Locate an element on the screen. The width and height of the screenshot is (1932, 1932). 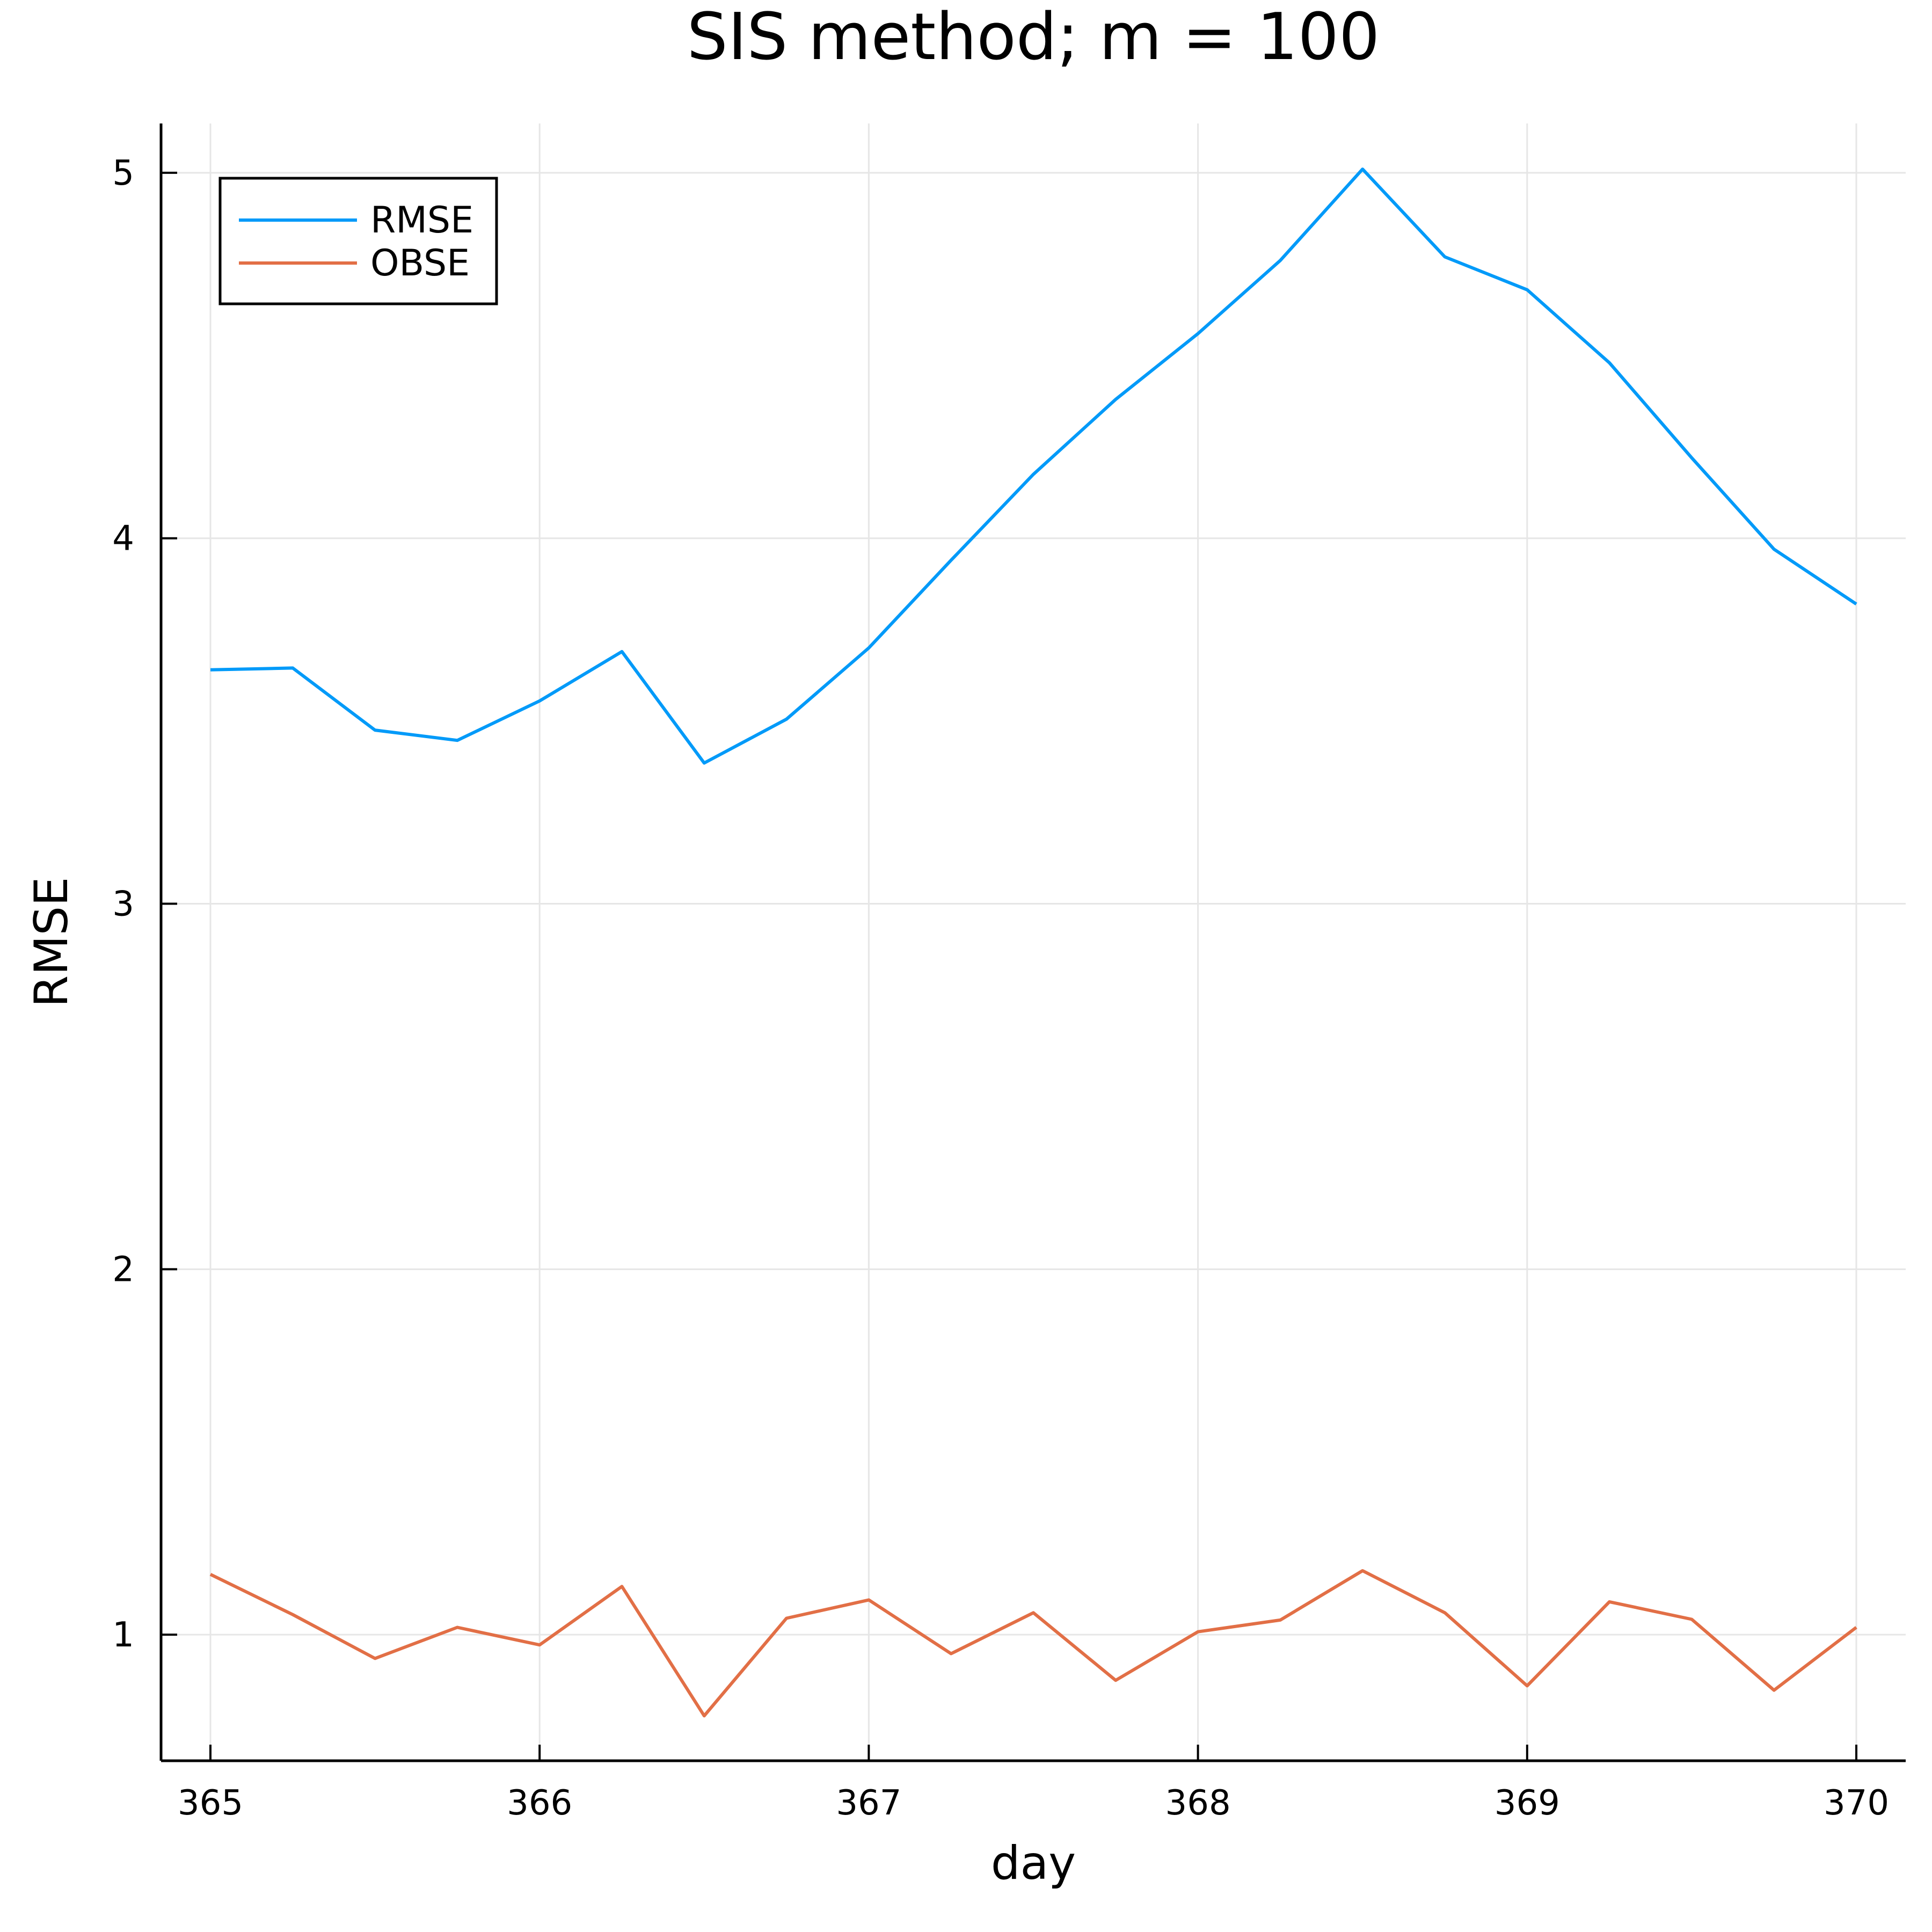
legend-box is located at coordinates (358, 241).